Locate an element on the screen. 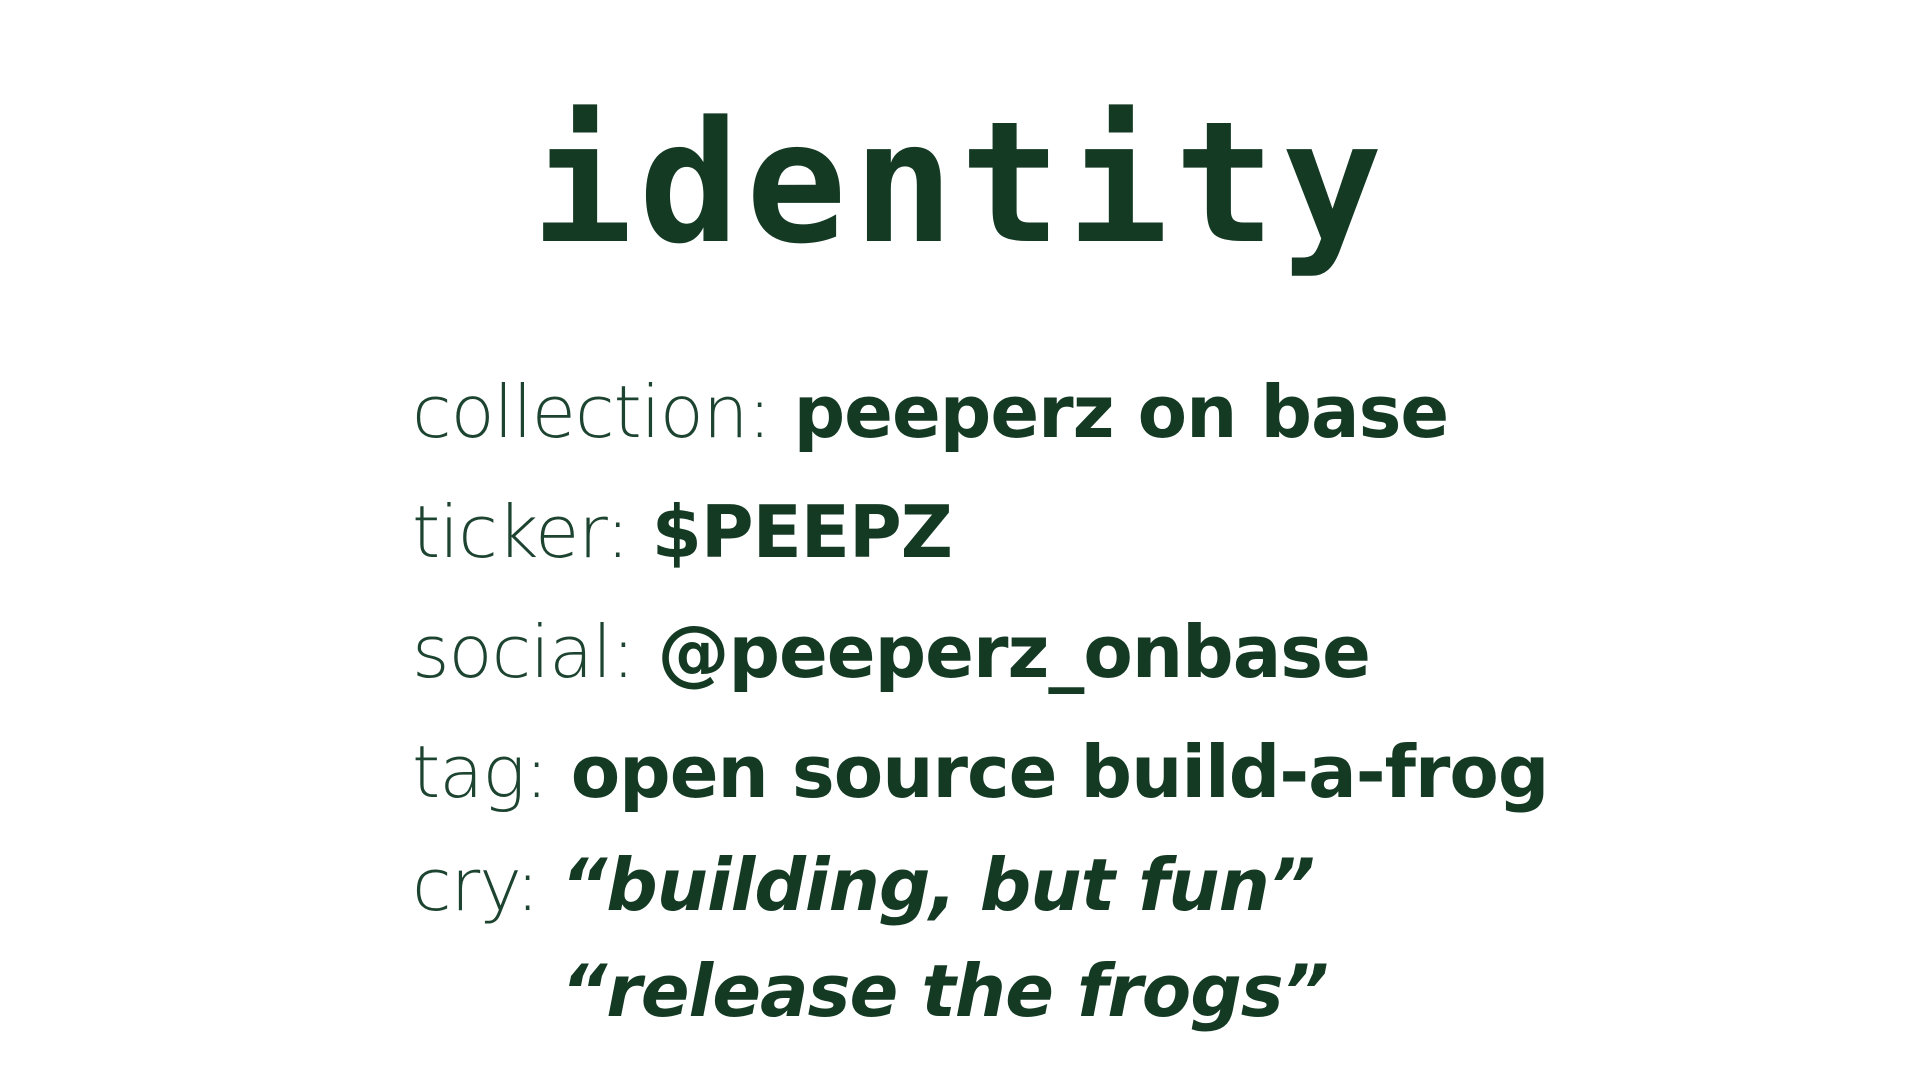 Image resolution: width=1920 pixels, height=1080 pixels. page-title: identity is located at coordinates (960, 183).